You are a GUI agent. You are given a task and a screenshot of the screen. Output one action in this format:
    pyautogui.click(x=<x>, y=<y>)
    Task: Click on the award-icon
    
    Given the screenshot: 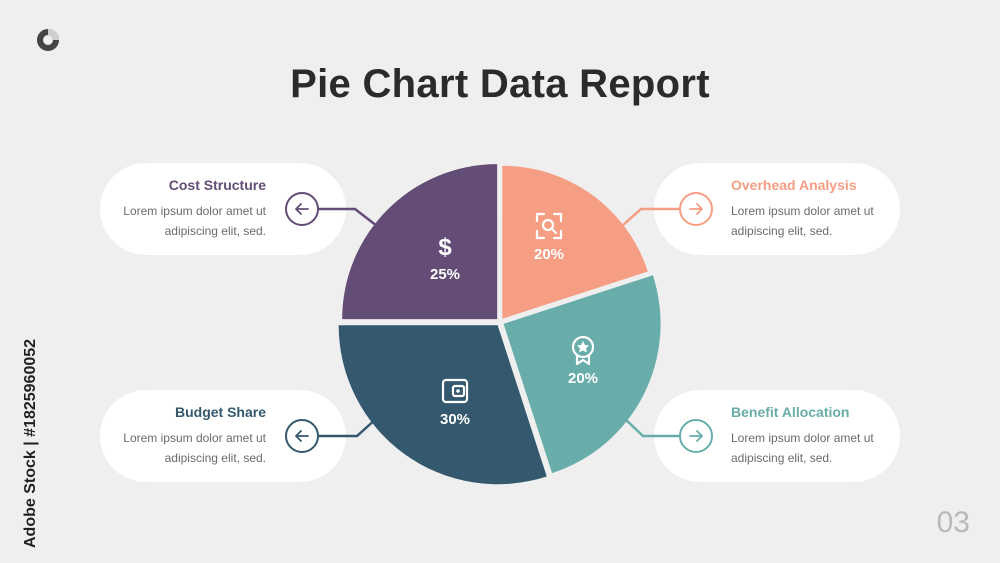 What is the action you would take?
    pyautogui.click(x=583, y=350)
    